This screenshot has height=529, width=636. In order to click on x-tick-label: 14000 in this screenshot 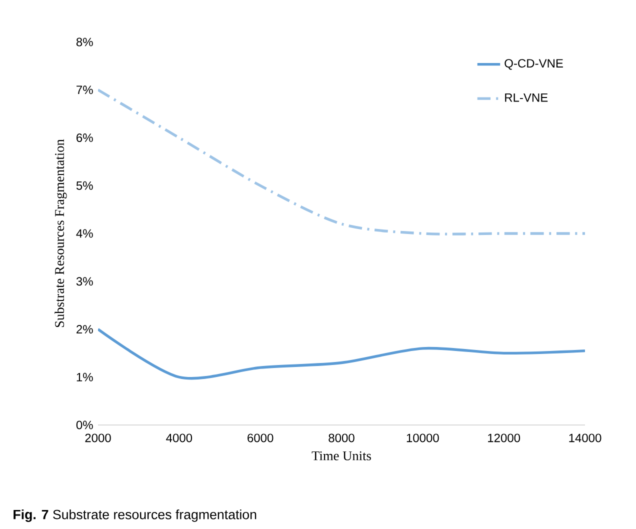, I will do `click(585, 438)`.